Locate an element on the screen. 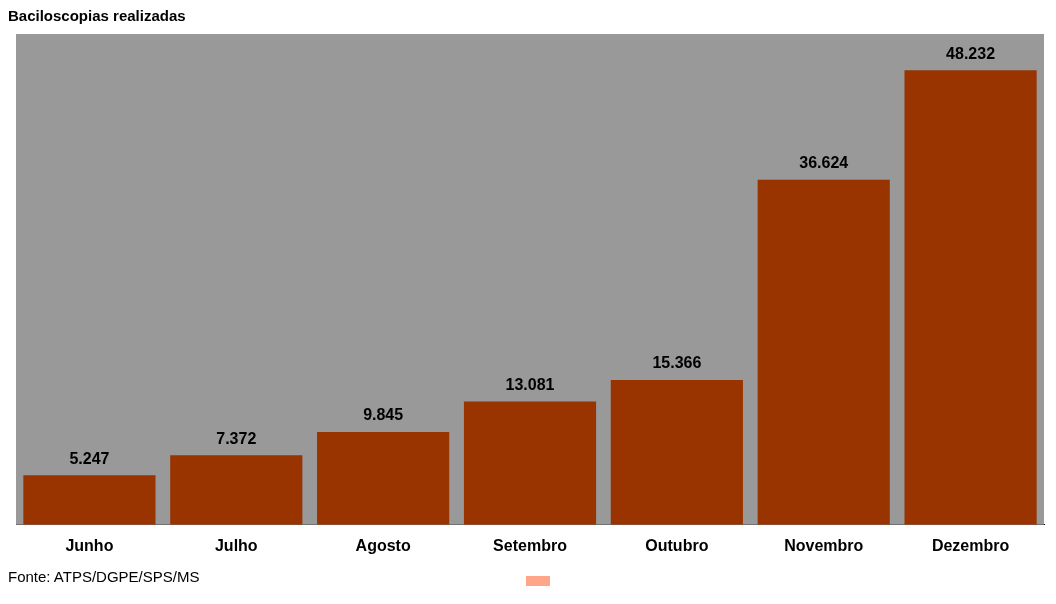 The height and width of the screenshot is (604, 1056). data-label: 15.366 is located at coordinates (677, 363).